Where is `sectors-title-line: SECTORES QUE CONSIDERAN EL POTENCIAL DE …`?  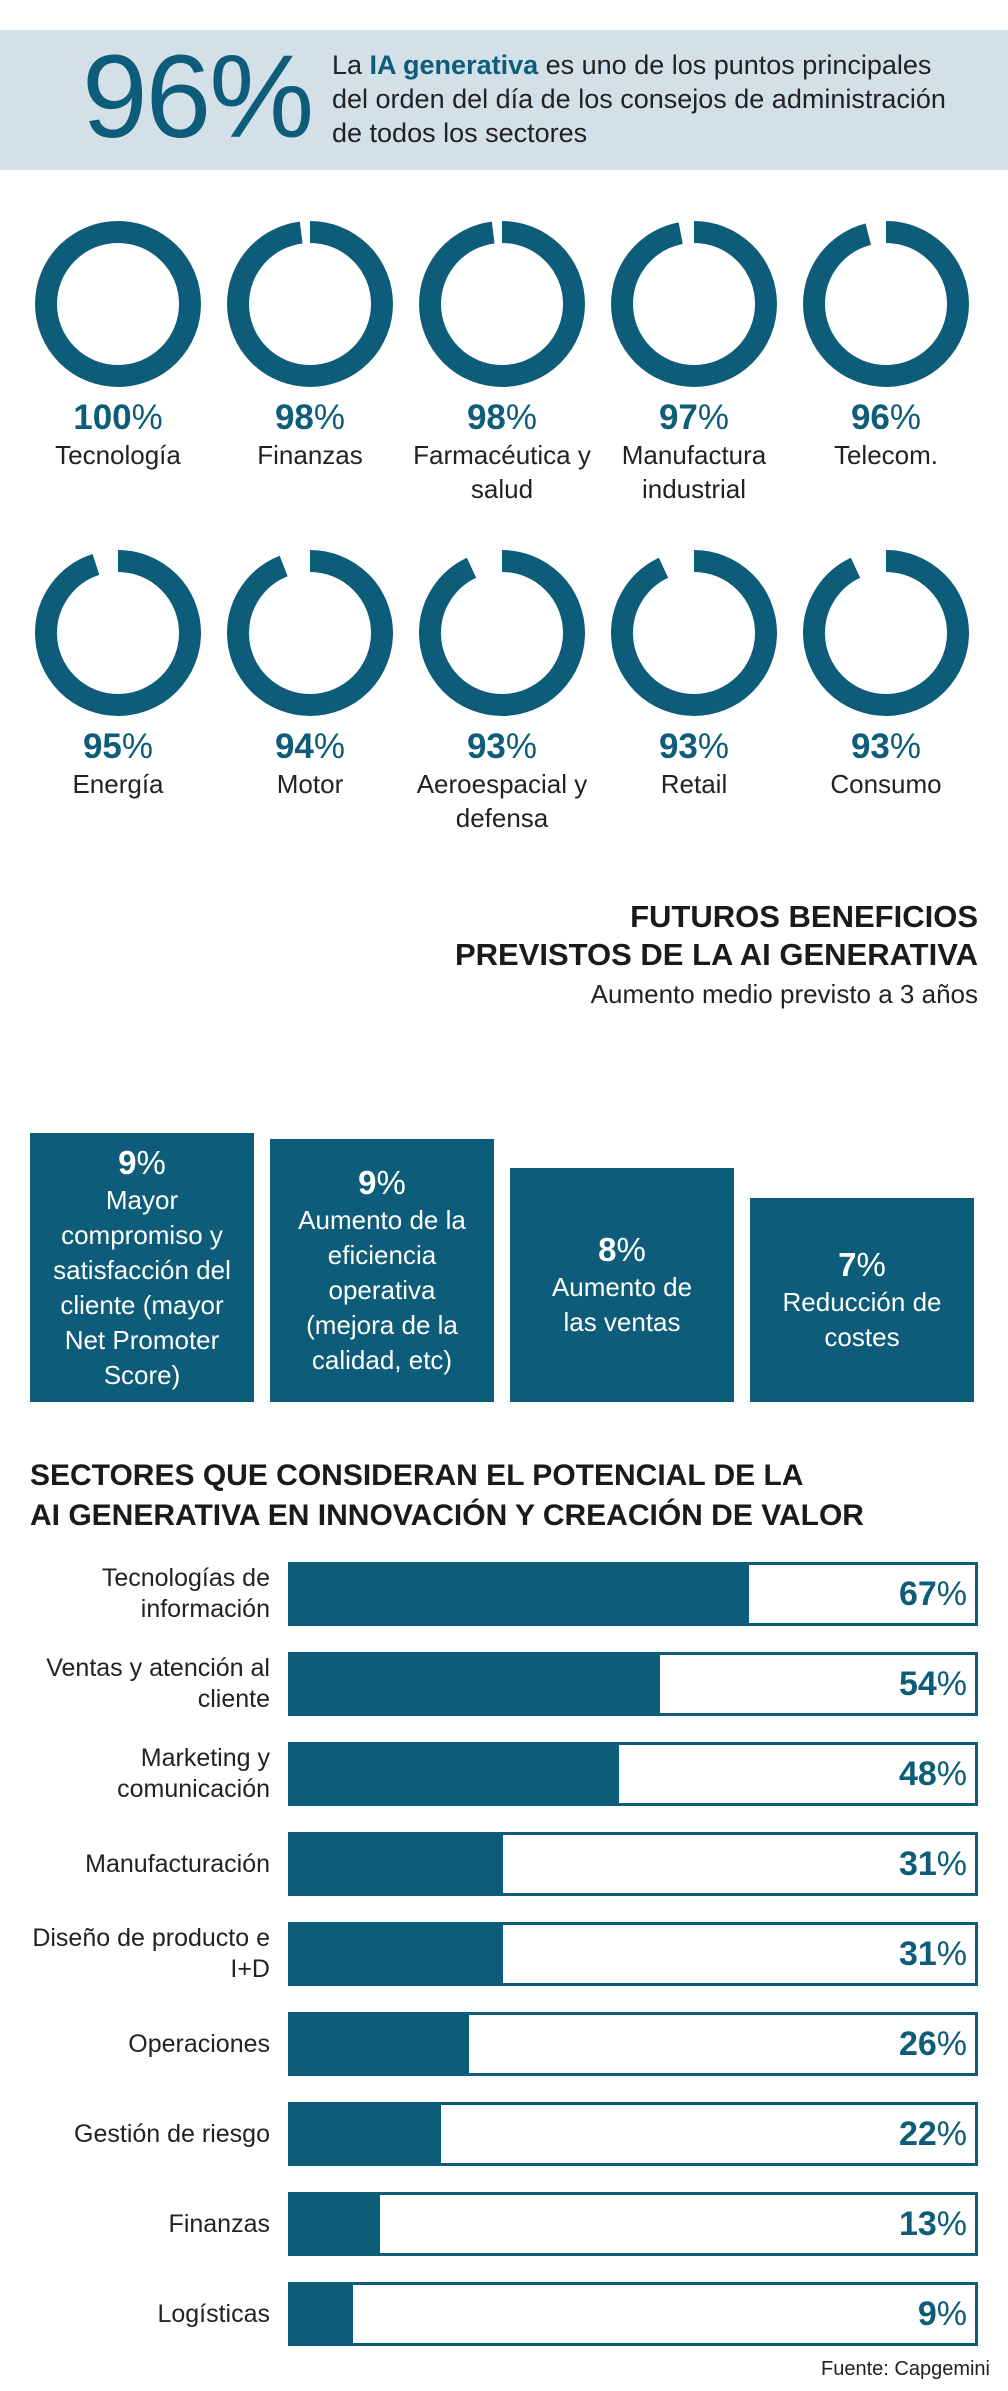 sectors-title-line: SECTORES QUE CONSIDERAN EL POTENCIAL DE … is located at coordinates (417, 1475).